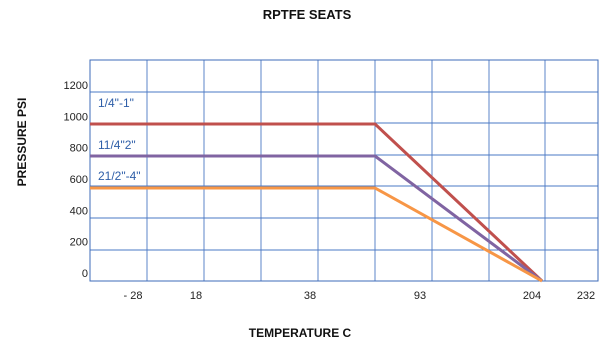 Image resolution: width=614 pixels, height=344 pixels. What do you see at coordinates (79, 243) in the screenshot?
I see `y-tick-label: 200` at bounding box center [79, 243].